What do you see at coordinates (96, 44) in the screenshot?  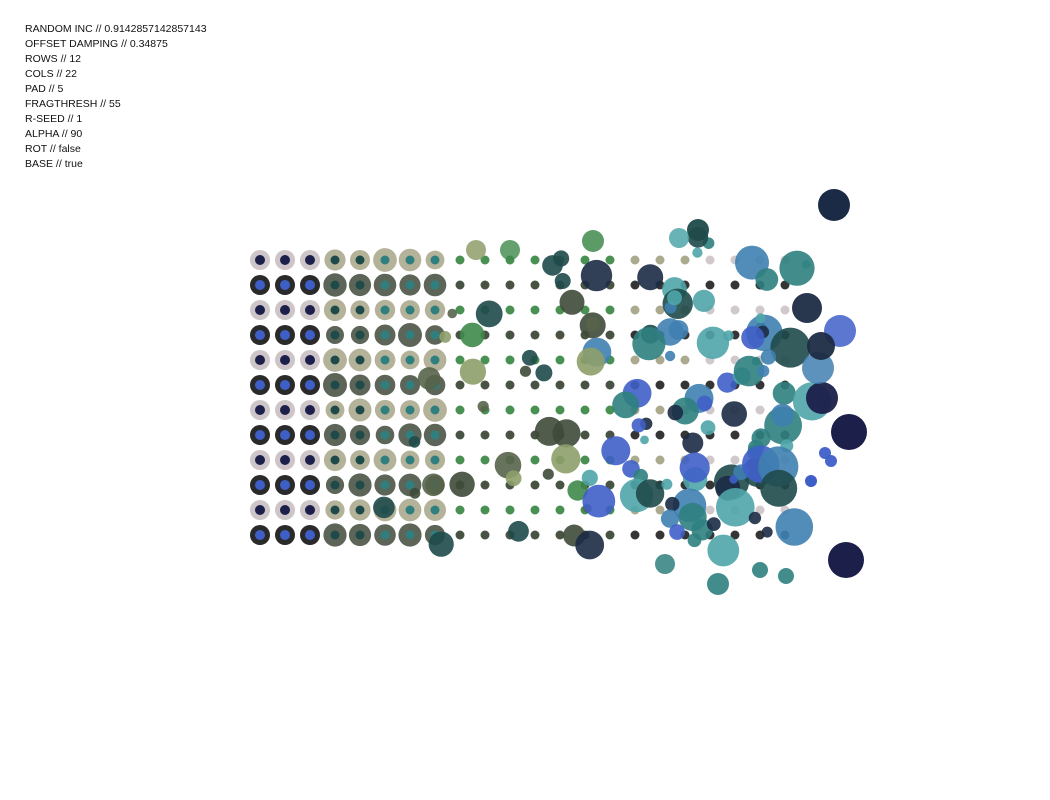 I see `param-offset-damping: OFFSET DAMPING // 0.34875` at bounding box center [96, 44].